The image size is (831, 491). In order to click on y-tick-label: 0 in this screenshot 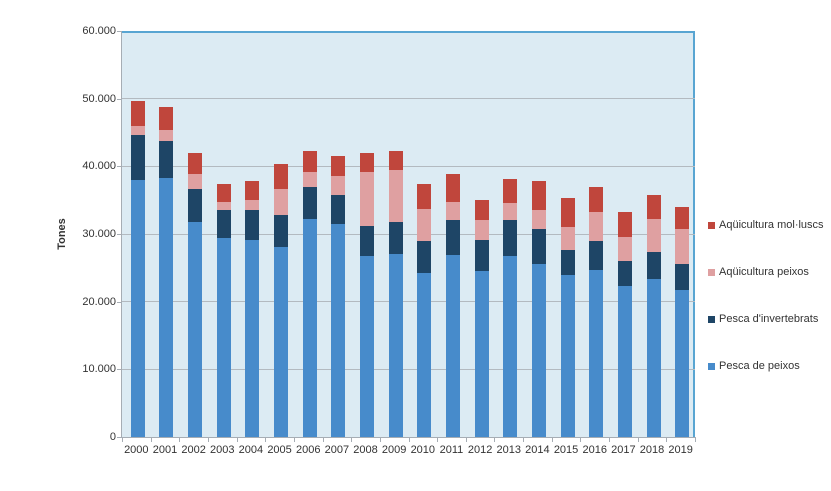, I will do `click(112, 437)`.